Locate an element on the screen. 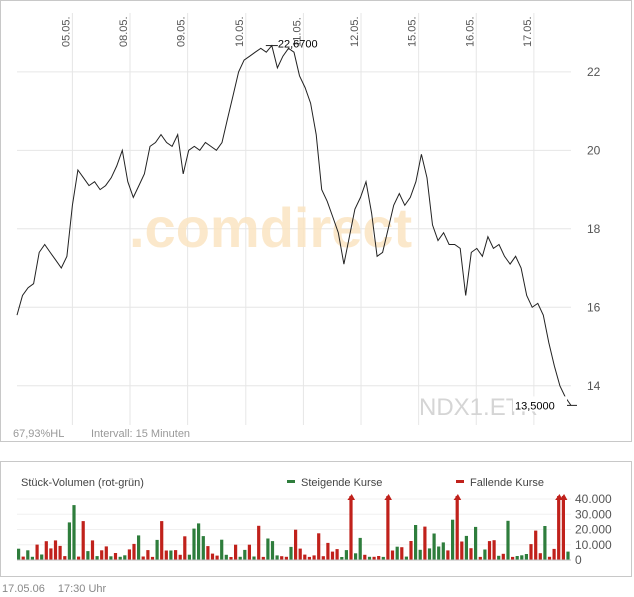  footer: 17.05.06 17:30 Uhr is located at coordinates (59, 589).